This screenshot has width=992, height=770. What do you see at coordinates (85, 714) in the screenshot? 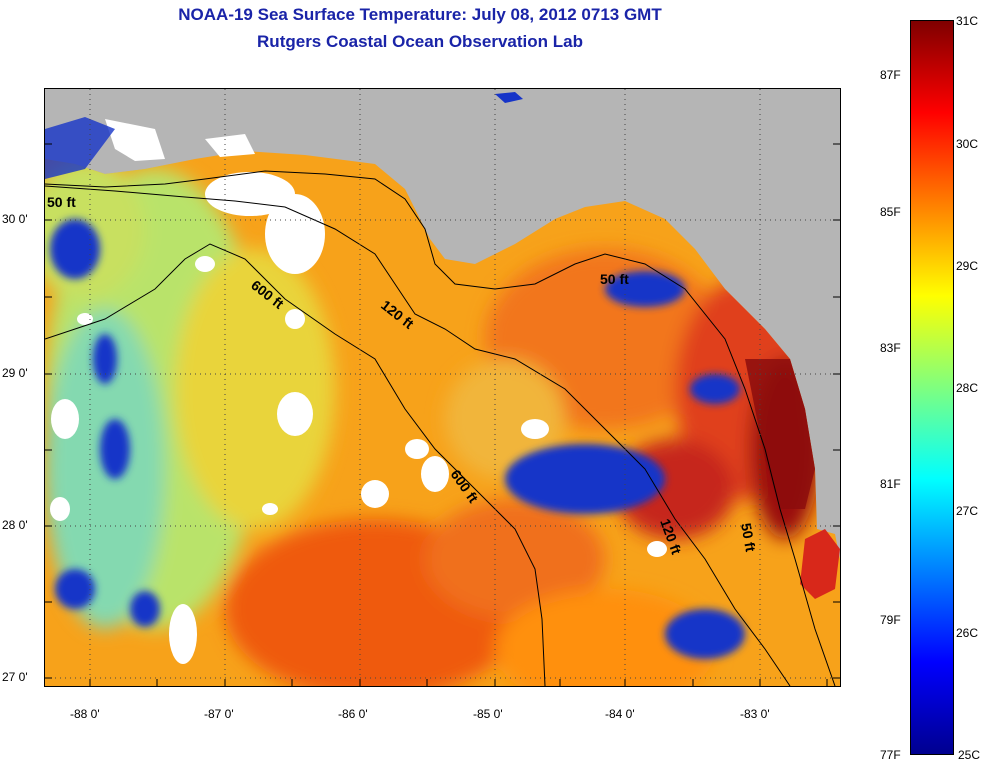
I see `lon-label-88: -88 0'` at bounding box center [85, 714].